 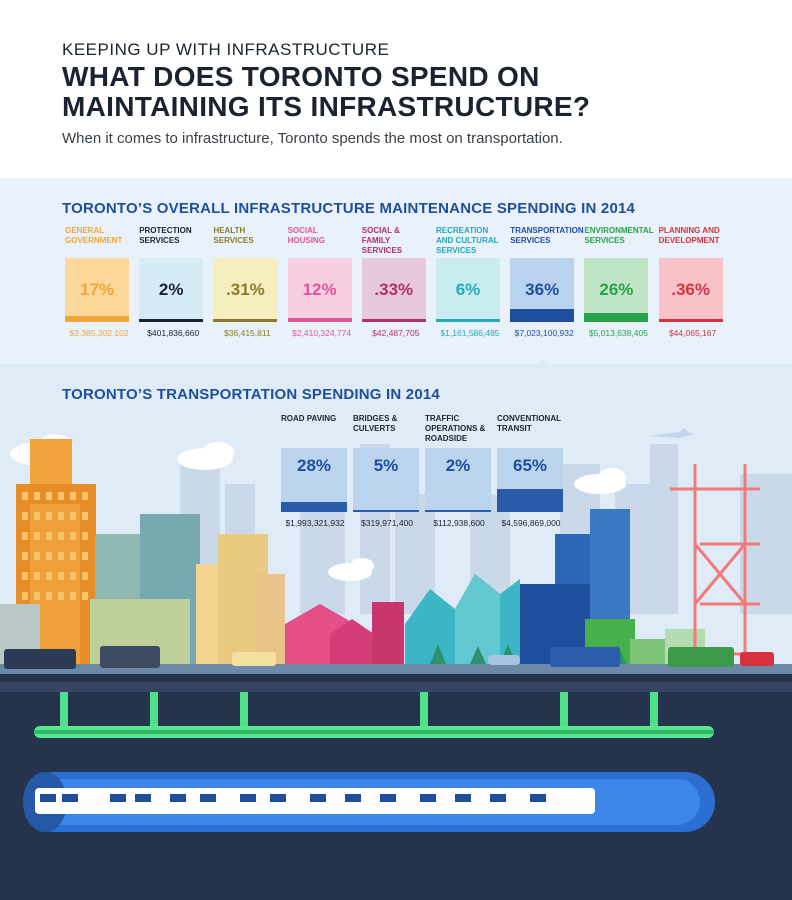 I want to click on percent-label: 6%, so click(x=468, y=289).